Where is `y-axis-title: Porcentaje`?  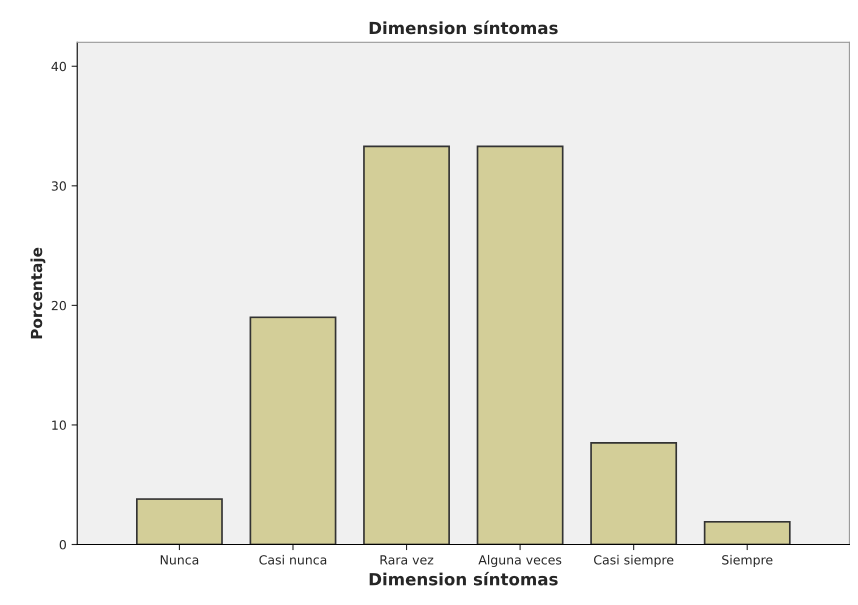 y-axis-title: Porcentaje is located at coordinates (38, 293).